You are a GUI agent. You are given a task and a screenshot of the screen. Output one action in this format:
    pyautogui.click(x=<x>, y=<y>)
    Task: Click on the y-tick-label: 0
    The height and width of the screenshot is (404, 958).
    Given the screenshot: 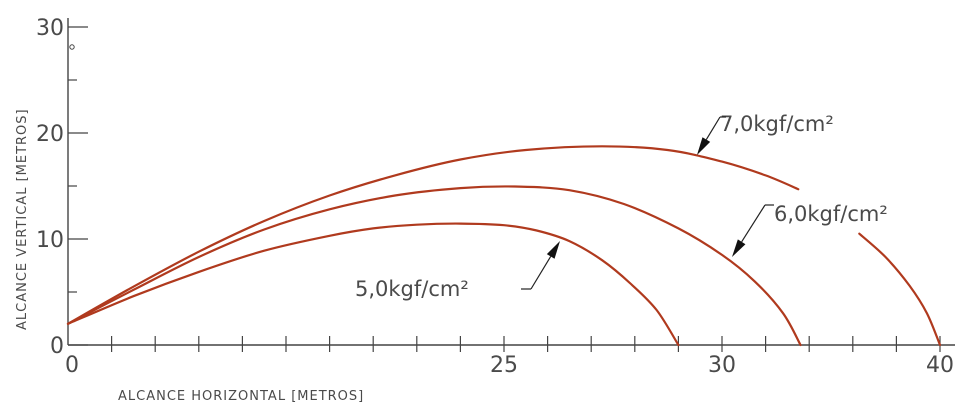 What is the action you would take?
    pyautogui.click(x=57, y=346)
    